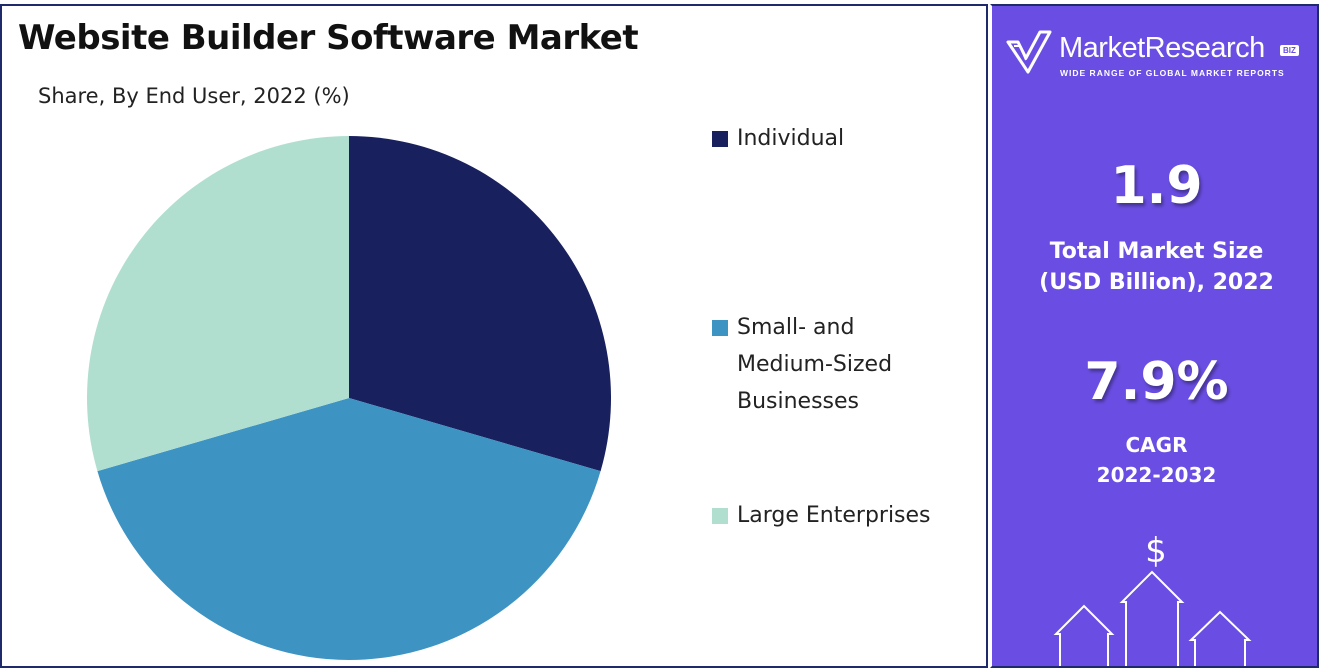 The image size is (1319, 672). Describe the element at coordinates (1152, 618) in the screenshot. I see `arrow-up-center-icon` at that location.